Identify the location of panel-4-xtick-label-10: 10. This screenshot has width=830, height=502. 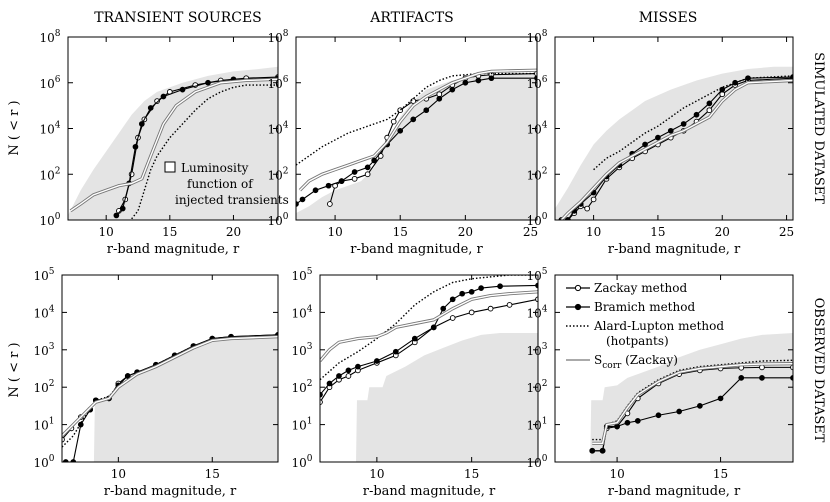
(118, 474).